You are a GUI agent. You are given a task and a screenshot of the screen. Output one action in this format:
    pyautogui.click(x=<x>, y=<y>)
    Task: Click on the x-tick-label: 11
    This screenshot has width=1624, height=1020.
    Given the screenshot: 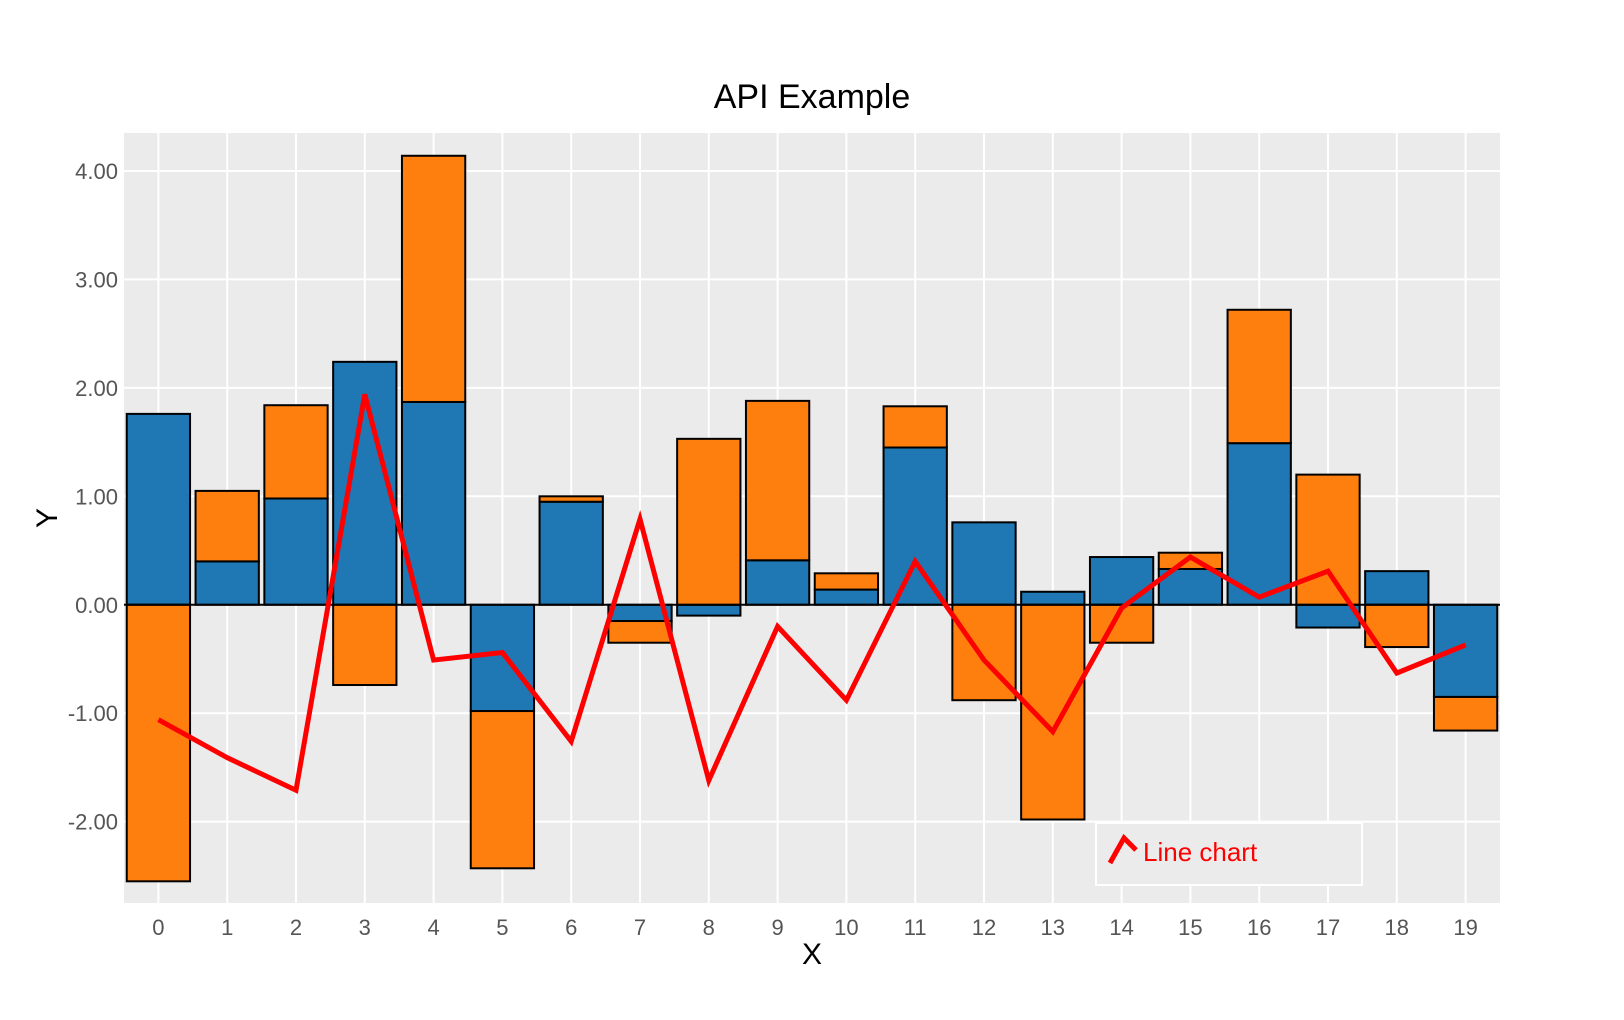 What is the action you would take?
    pyautogui.click(x=915, y=927)
    